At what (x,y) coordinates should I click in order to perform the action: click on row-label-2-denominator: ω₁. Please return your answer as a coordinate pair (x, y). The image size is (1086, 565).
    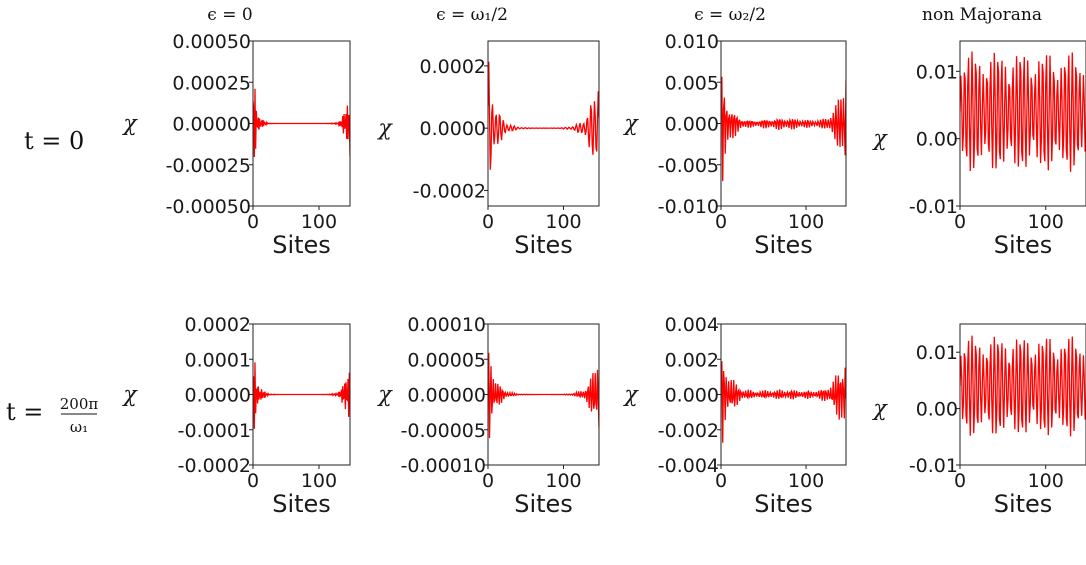
    Looking at the image, I should click on (79, 427).